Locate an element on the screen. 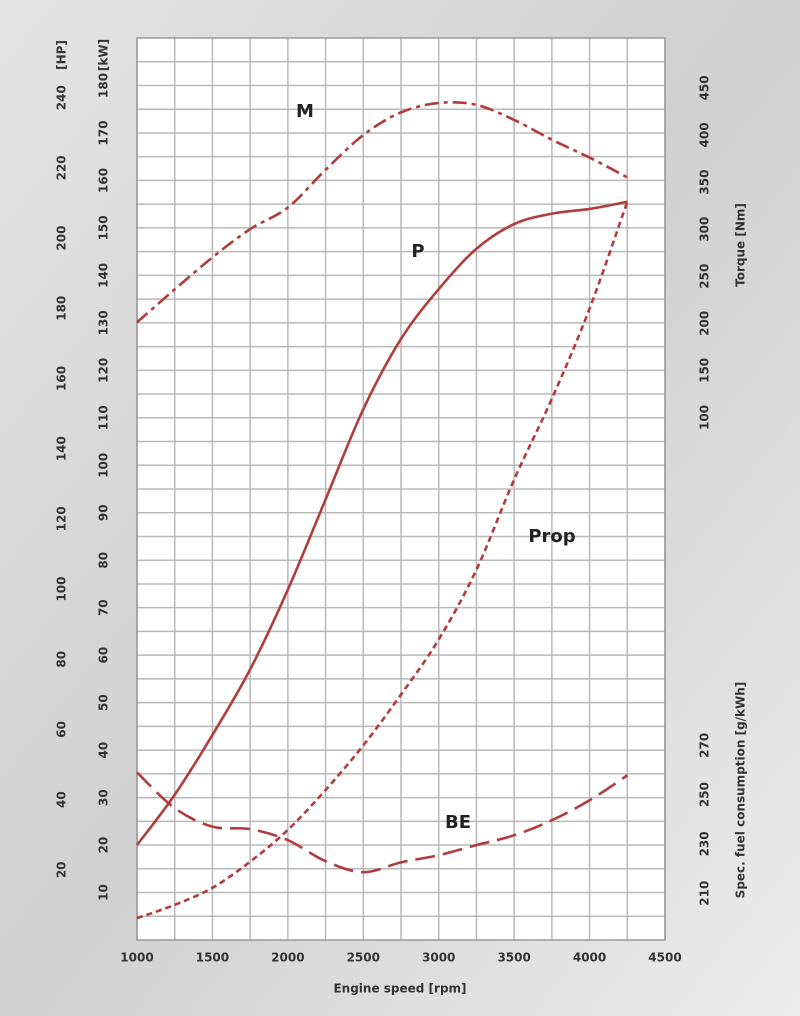  y-tick-label: 270 is located at coordinates (705, 745).